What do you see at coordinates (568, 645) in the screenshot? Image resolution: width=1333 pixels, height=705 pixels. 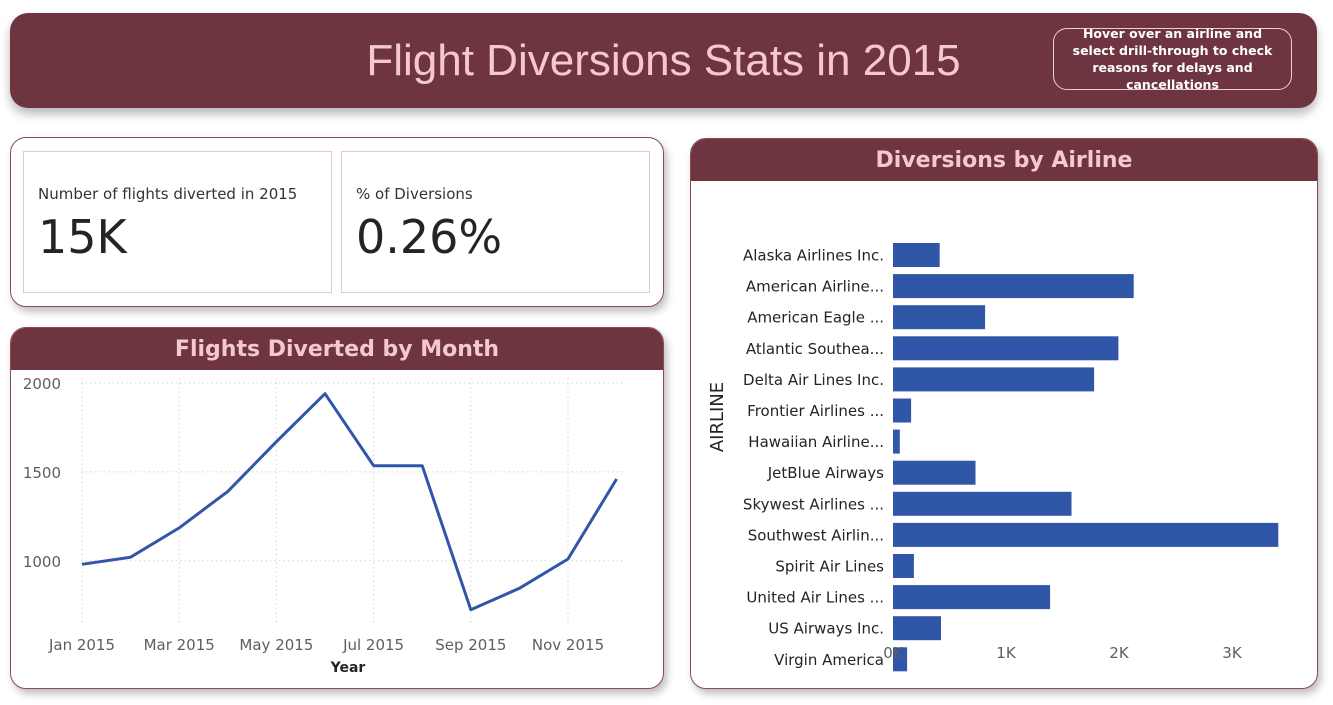 I see `x-tick-label: Nov 2015` at bounding box center [568, 645].